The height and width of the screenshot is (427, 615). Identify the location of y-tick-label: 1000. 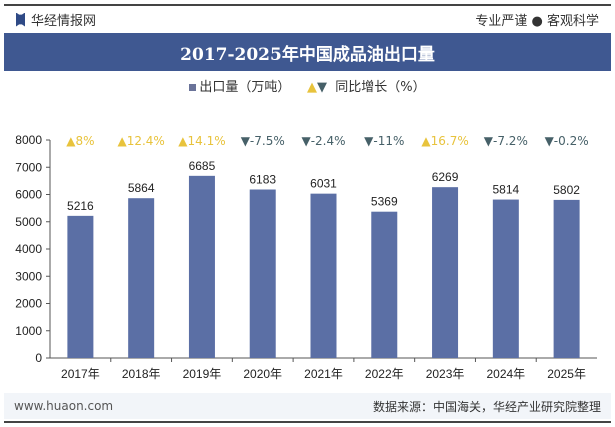
(28, 331).